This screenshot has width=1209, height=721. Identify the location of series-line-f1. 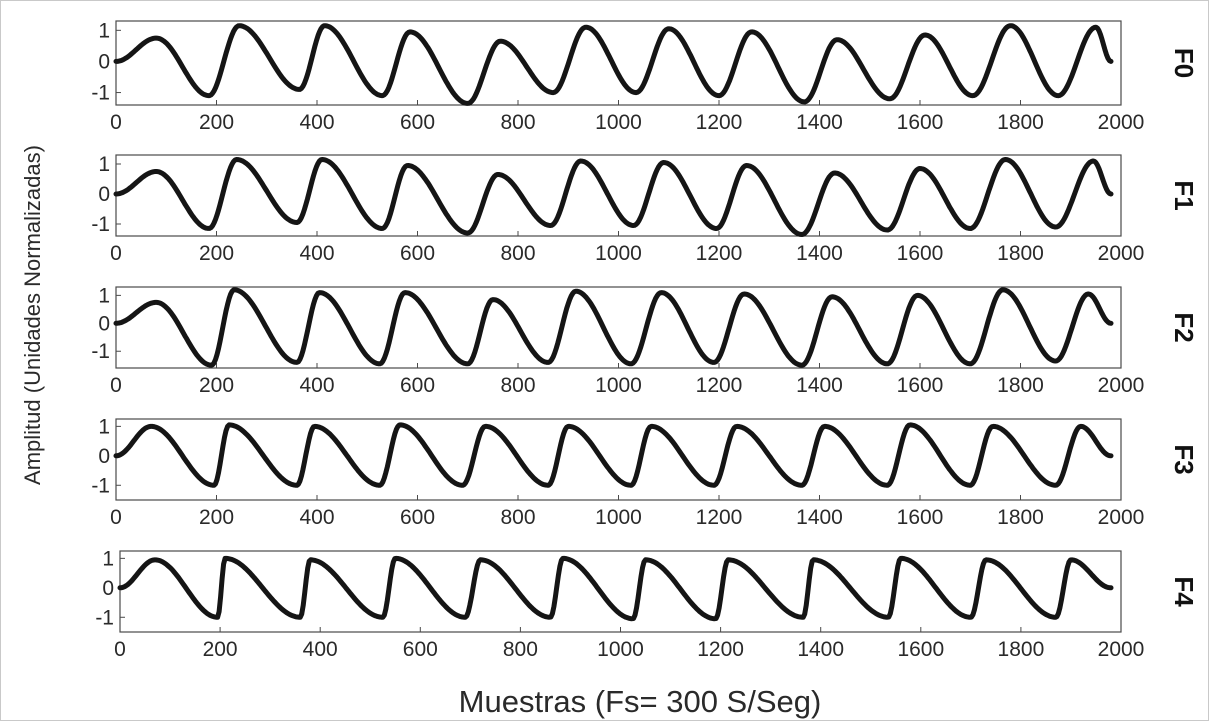
(613, 197).